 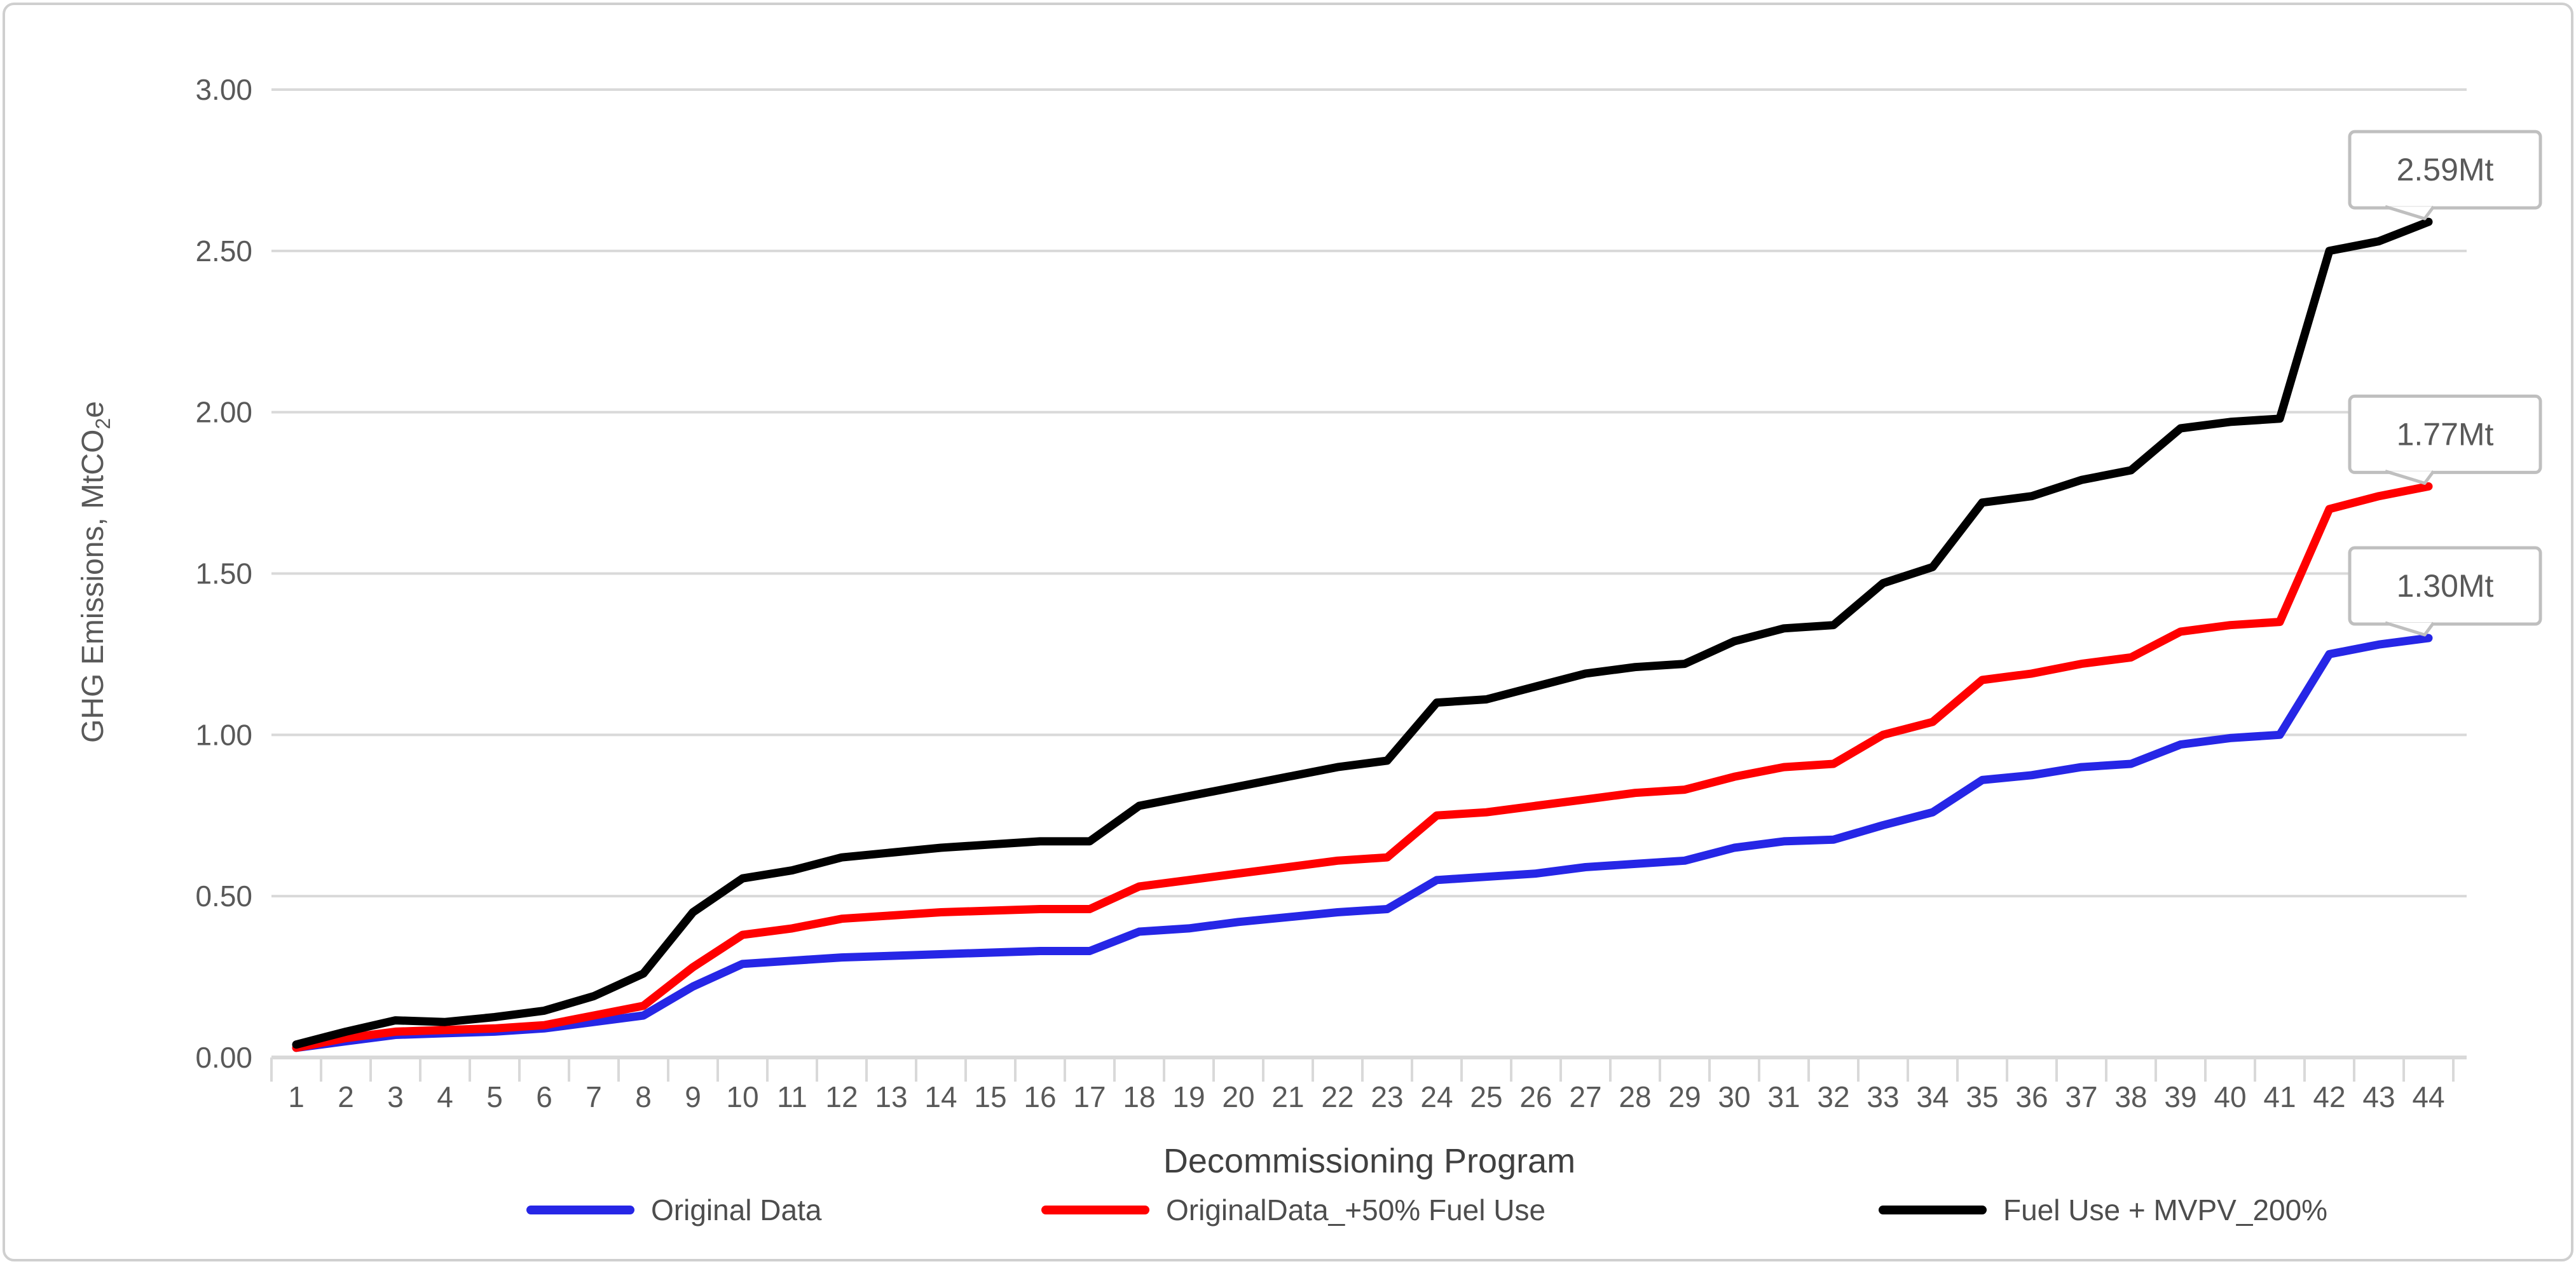 I want to click on y-tick-label: 1.50, so click(x=223, y=573).